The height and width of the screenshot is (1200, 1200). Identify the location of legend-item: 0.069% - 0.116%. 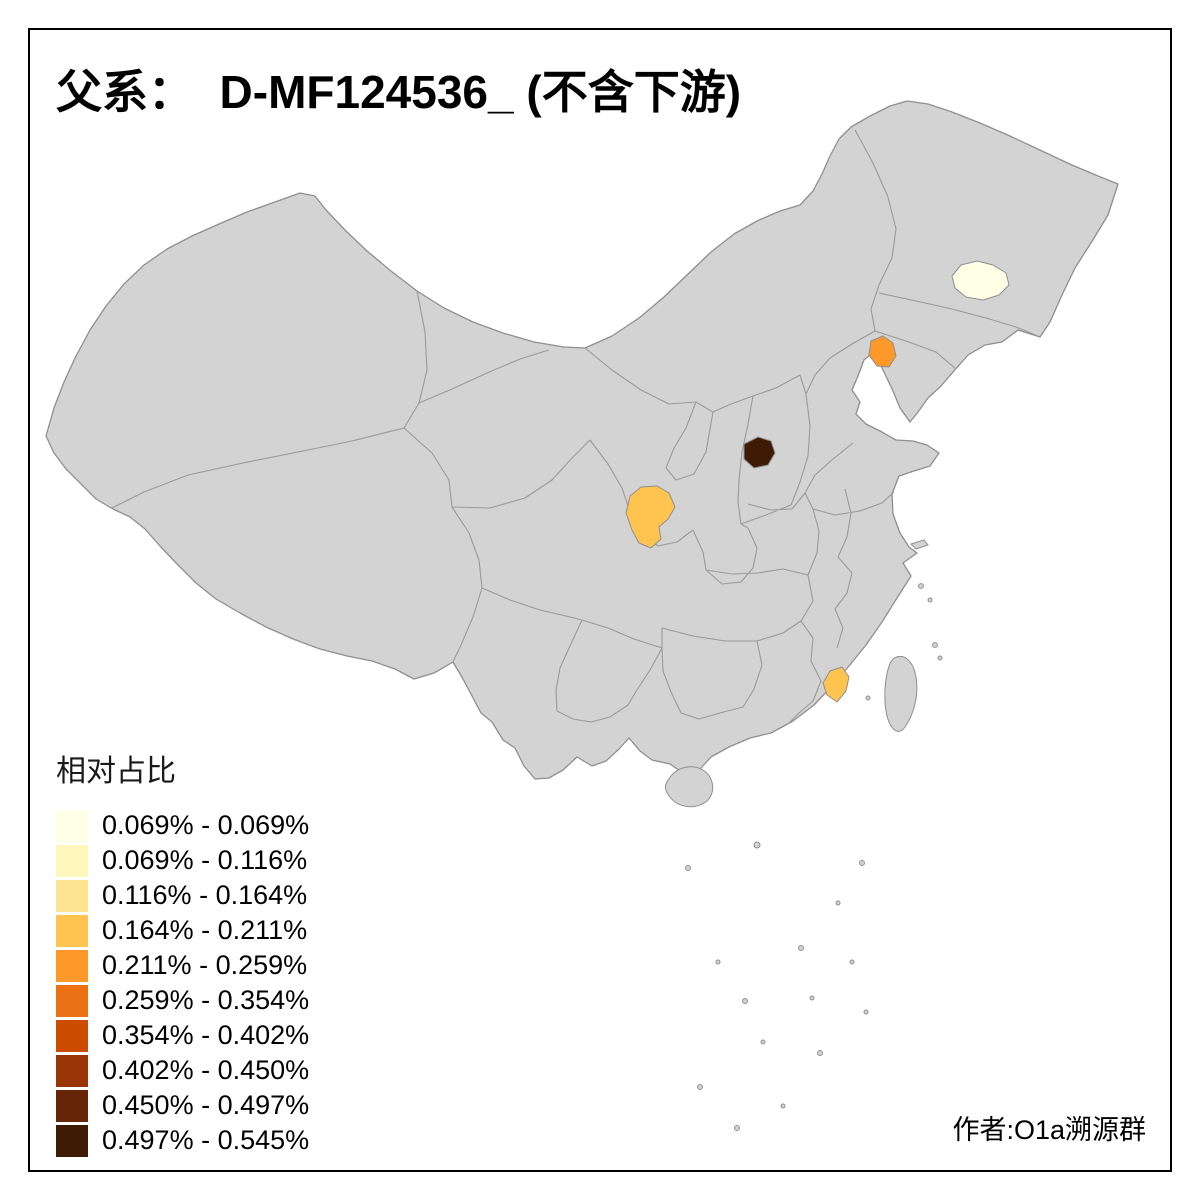
(182, 860).